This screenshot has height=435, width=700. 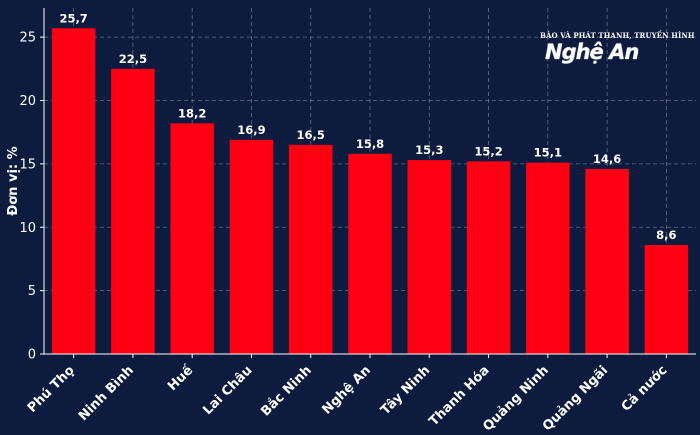 What do you see at coordinates (607, 159) in the screenshot?
I see `bar-value-label: 14,6` at bounding box center [607, 159].